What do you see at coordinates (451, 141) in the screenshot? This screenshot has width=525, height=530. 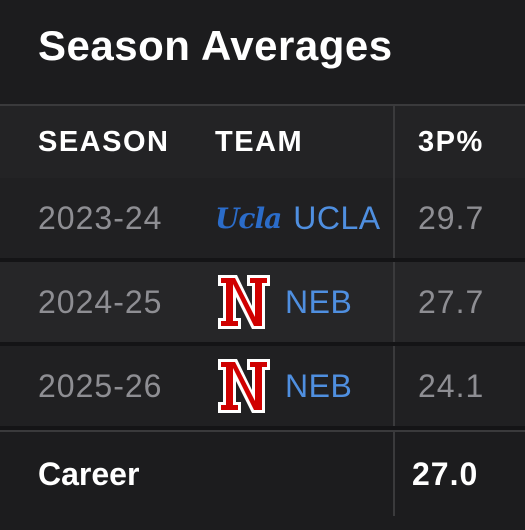 I see `column-header-3p-pct: 3P%` at bounding box center [451, 141].